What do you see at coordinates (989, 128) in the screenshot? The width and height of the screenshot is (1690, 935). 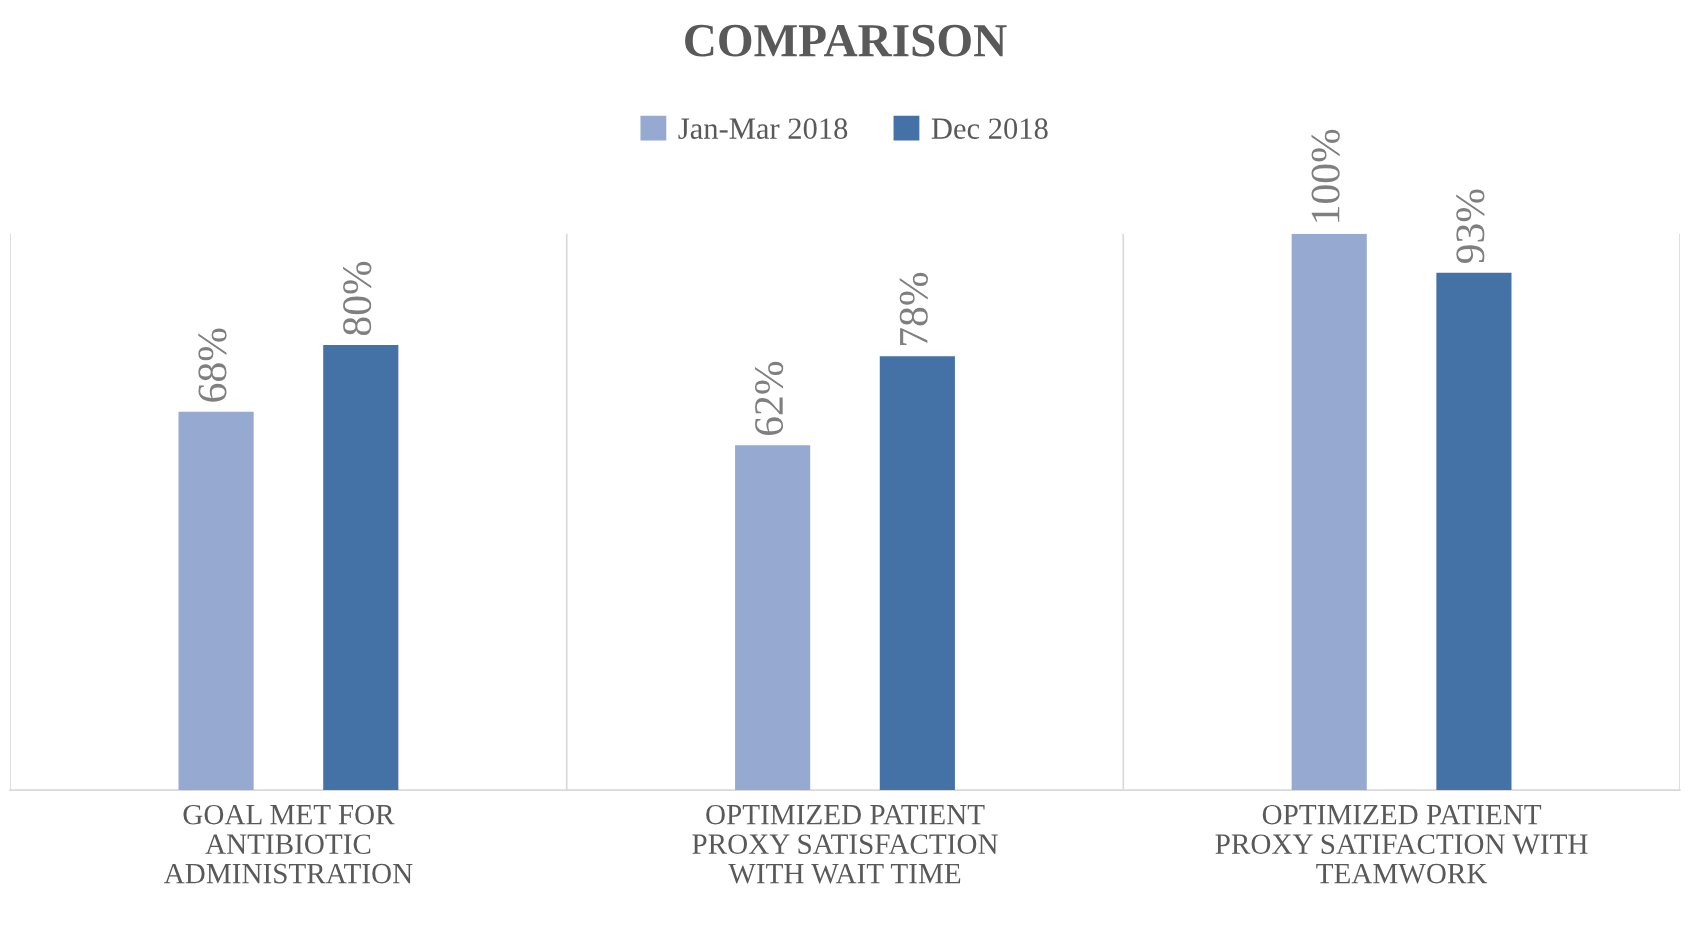 I see `legend-label: Dec 2018` at bounding box center [989, 128].